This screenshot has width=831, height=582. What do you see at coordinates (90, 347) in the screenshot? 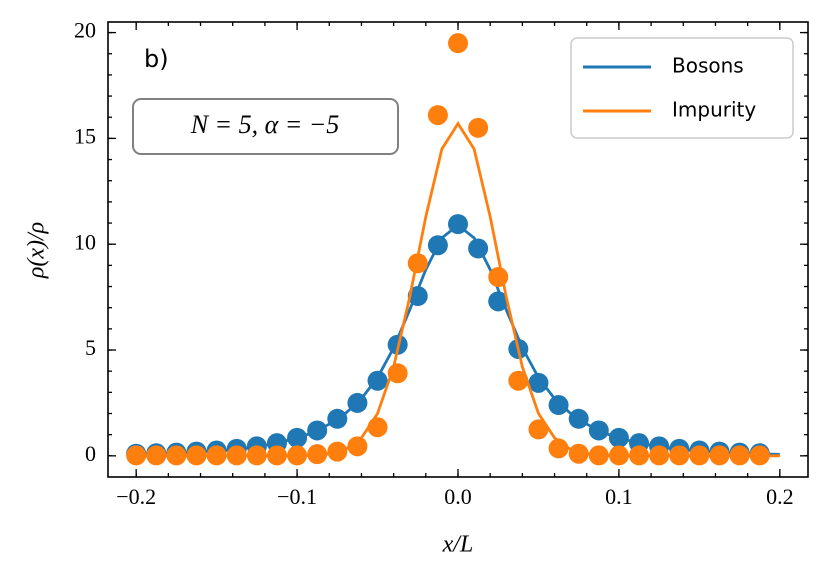
I see `y-tick-label: 5` at bounding box center [90, 347].